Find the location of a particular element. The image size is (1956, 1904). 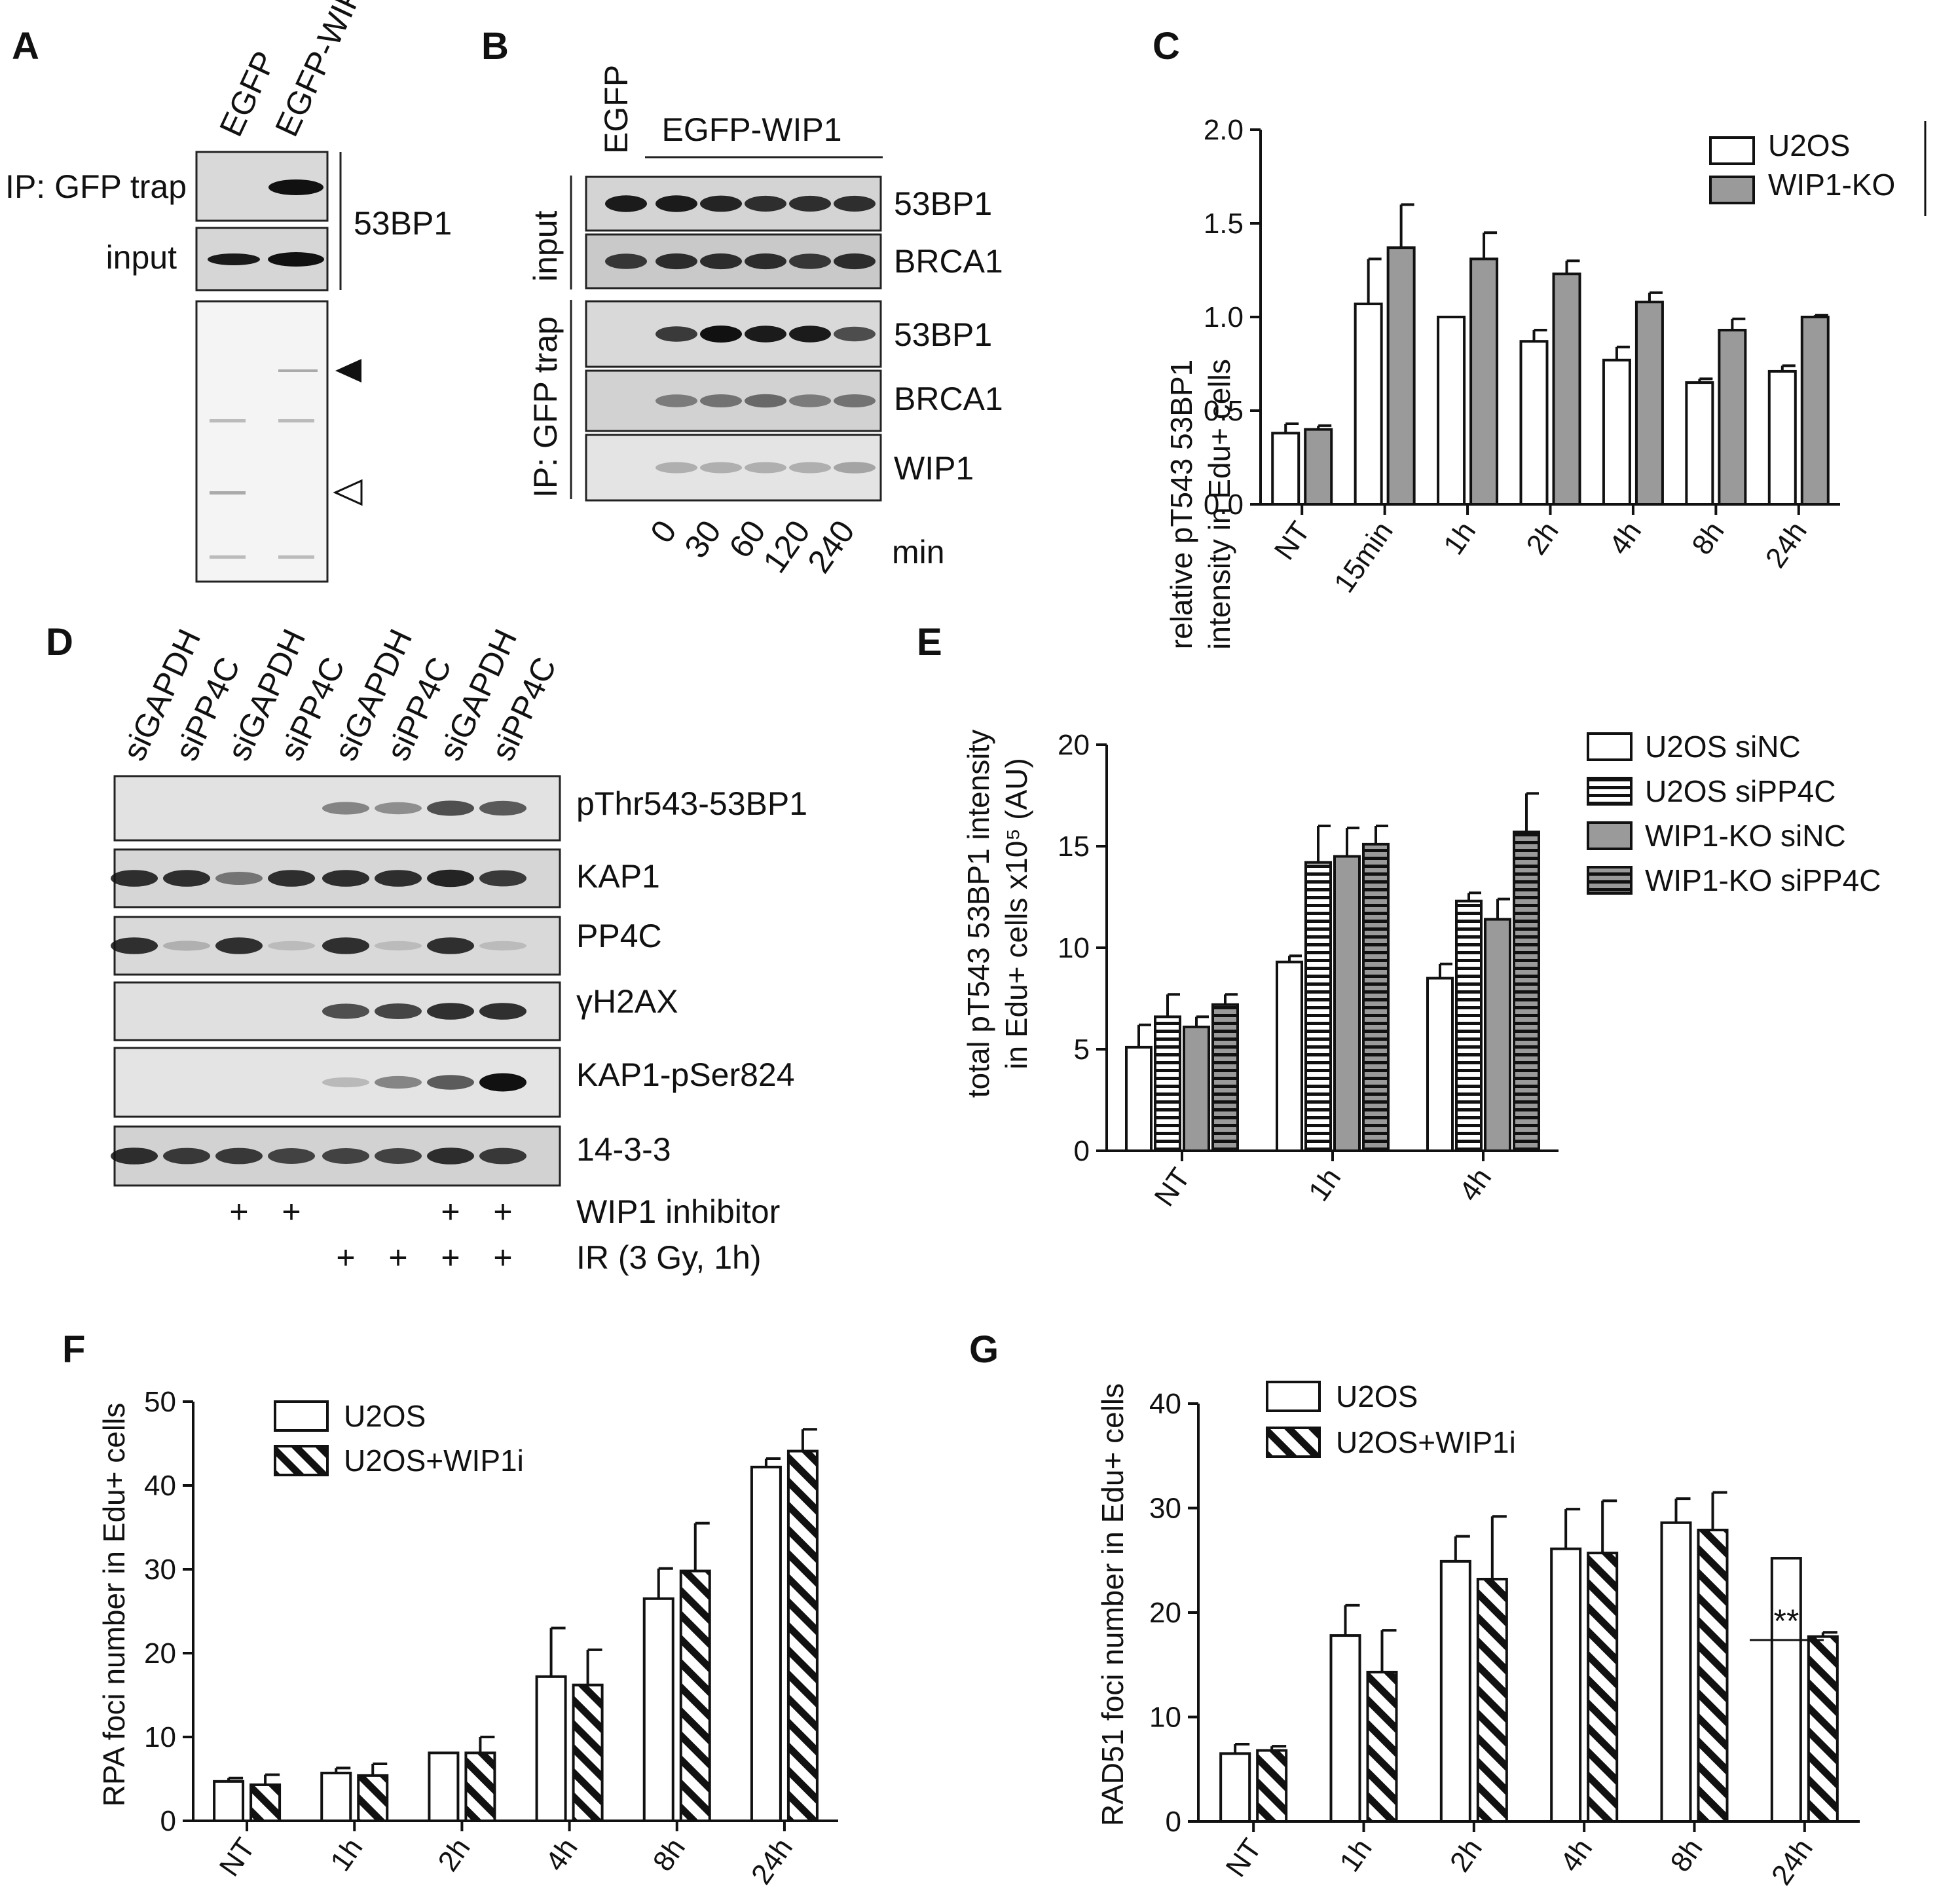

panel-b-group-ip: IP: GFP trap is located at coordinates (545, 407).